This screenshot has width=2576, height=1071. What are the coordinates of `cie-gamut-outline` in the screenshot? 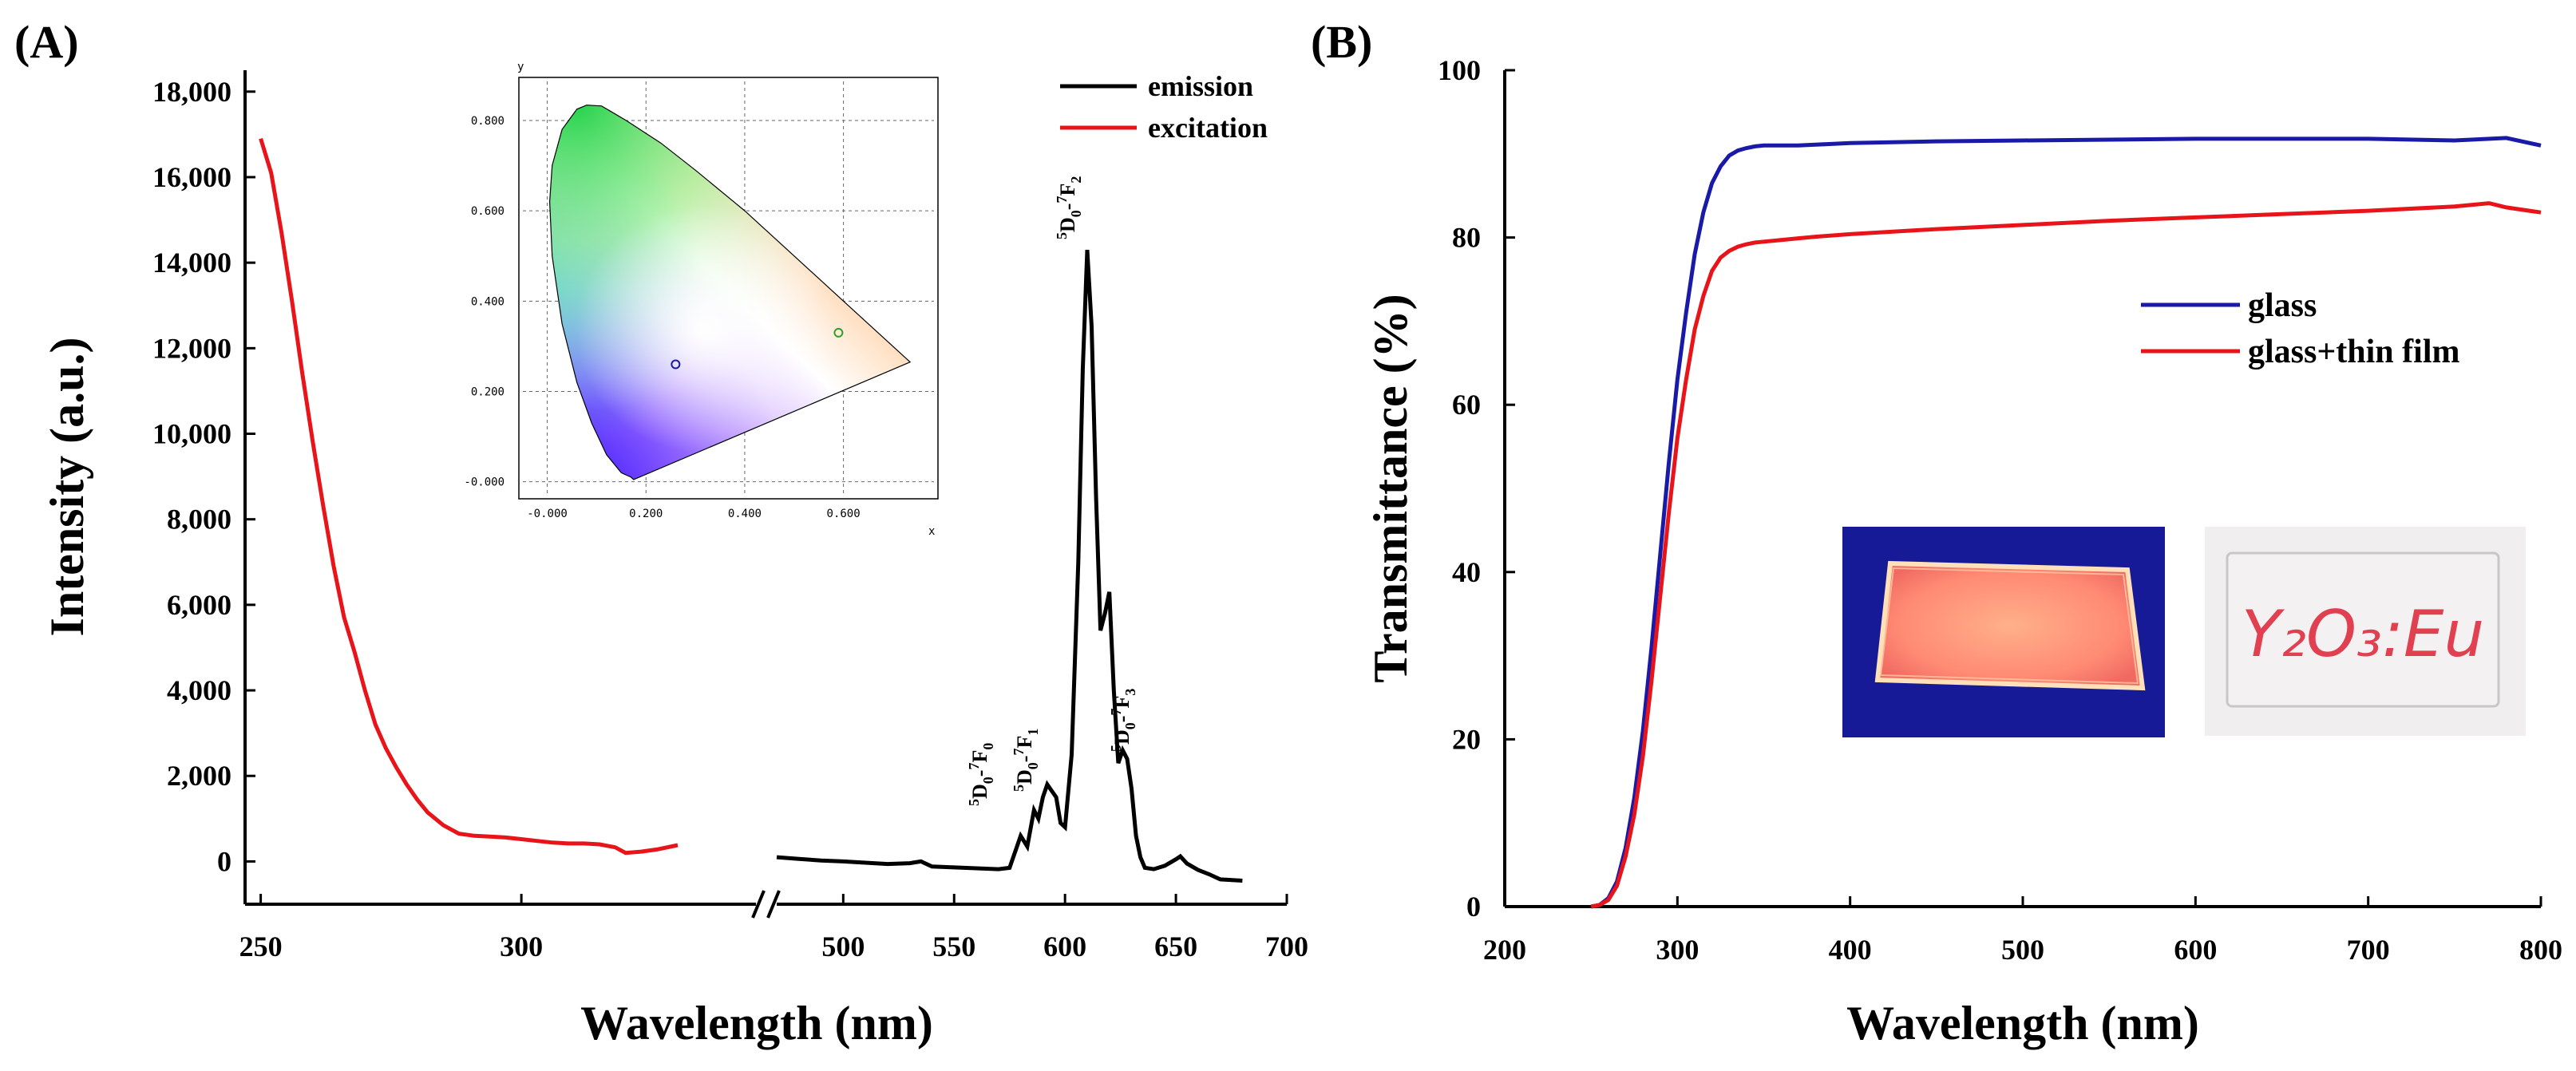 It's located at (730, 292).